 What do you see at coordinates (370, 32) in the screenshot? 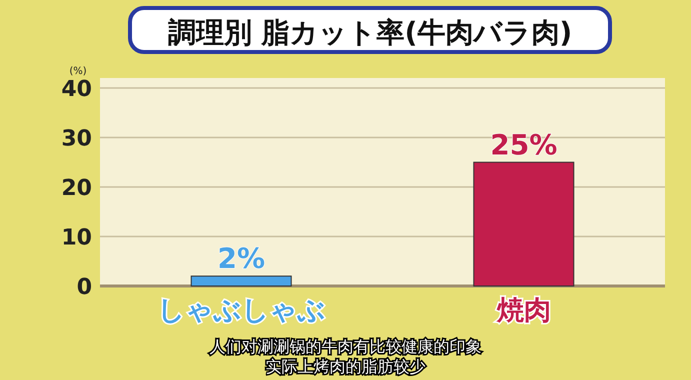
I see `chart-title: 調理別 脂カット率(牛肉バラ肉)` at bounding box center [370, 32].